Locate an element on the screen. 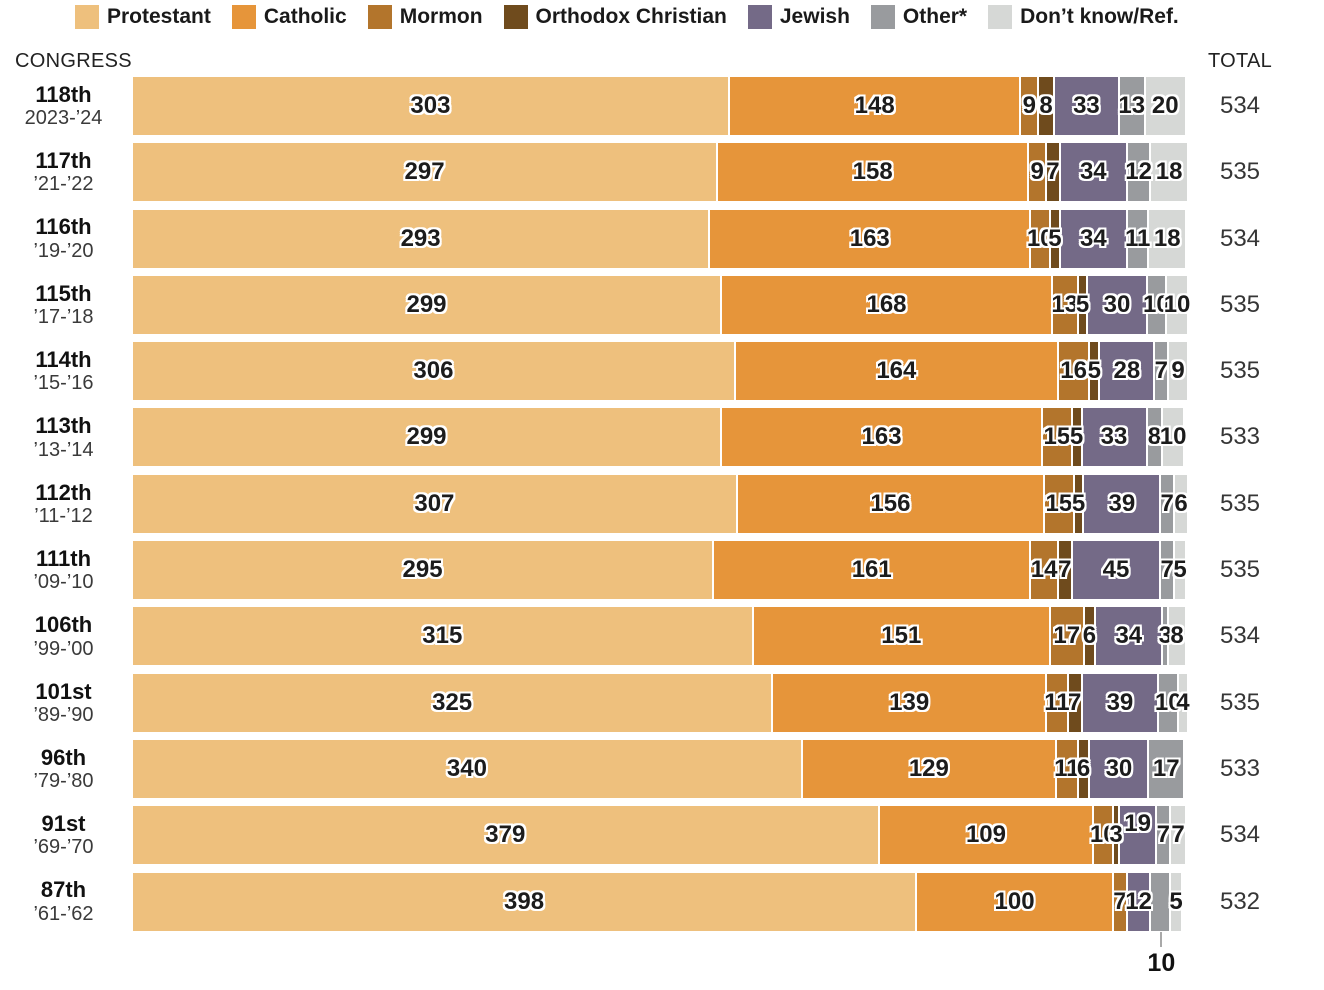 The image size is (1324, 990). segment-value-label: 295 is located at coordinates (422, 570).